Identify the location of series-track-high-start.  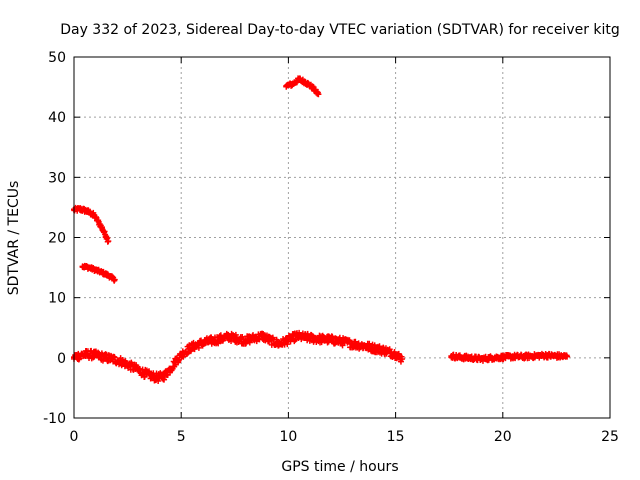
(91, 224).